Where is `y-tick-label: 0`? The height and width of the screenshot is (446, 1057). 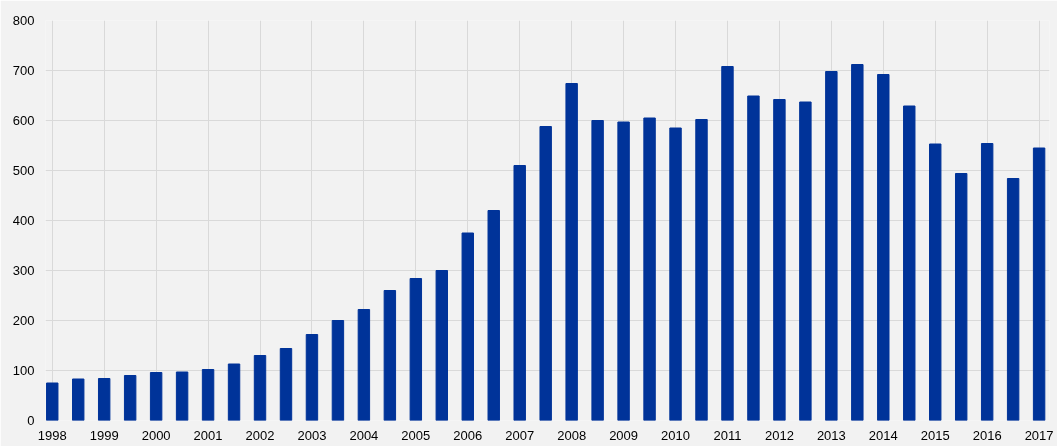
y-tick-label: 0 is located at coordinates (31, 420).